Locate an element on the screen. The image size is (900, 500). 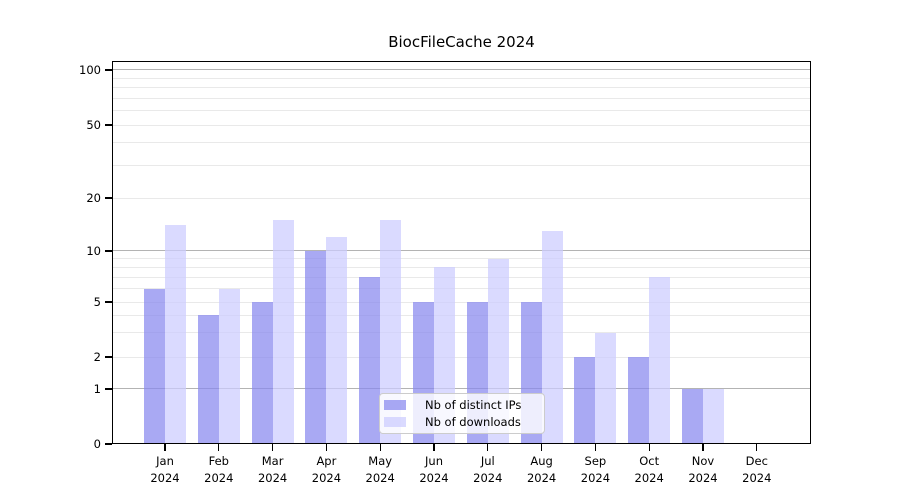
x-tick-label: Mar 2024 is located at coordinates (273, 470).